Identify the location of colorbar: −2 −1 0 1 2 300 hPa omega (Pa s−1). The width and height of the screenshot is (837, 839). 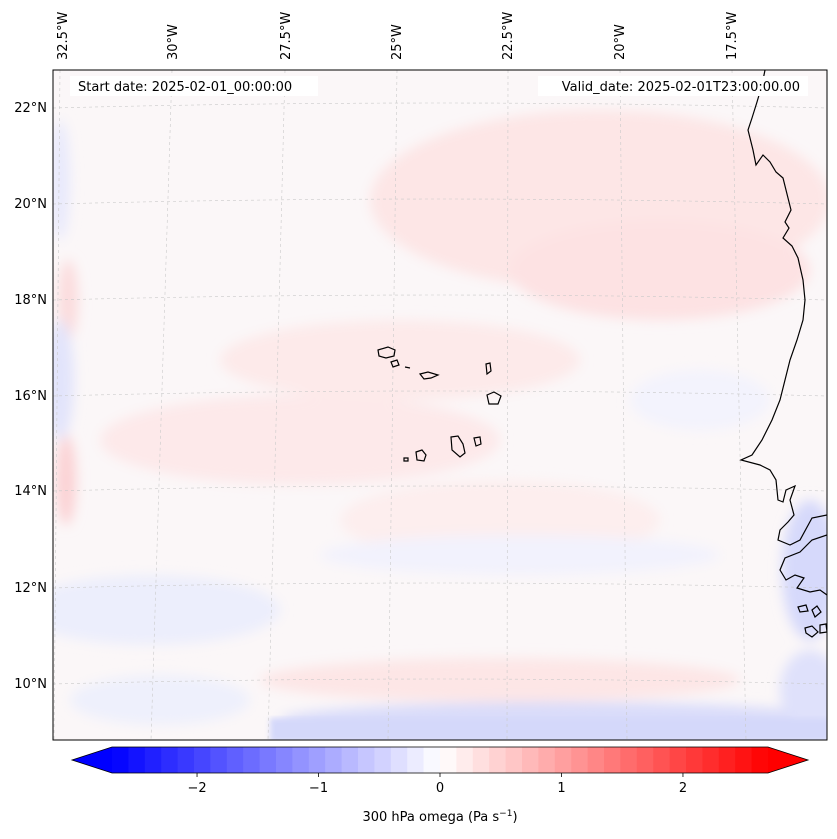
(440, 785).